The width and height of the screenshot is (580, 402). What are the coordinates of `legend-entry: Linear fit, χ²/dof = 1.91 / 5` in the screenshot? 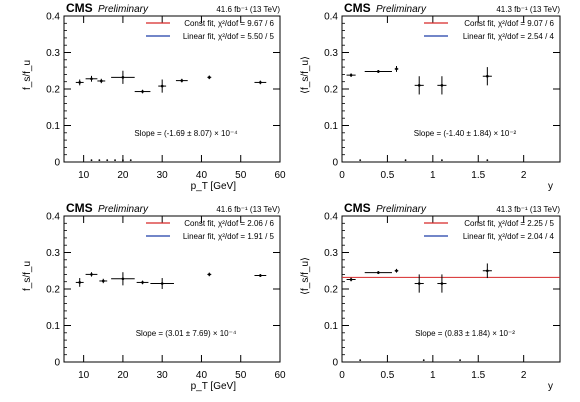 It's located at (229, 236).